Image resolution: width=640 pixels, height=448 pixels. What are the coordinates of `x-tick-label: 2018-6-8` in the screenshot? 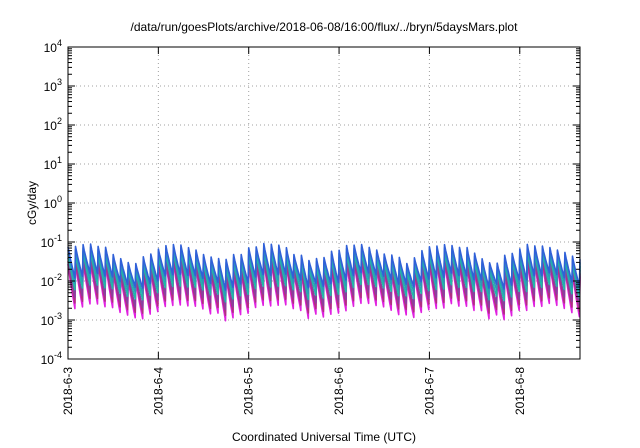 It's located at (520, 391).